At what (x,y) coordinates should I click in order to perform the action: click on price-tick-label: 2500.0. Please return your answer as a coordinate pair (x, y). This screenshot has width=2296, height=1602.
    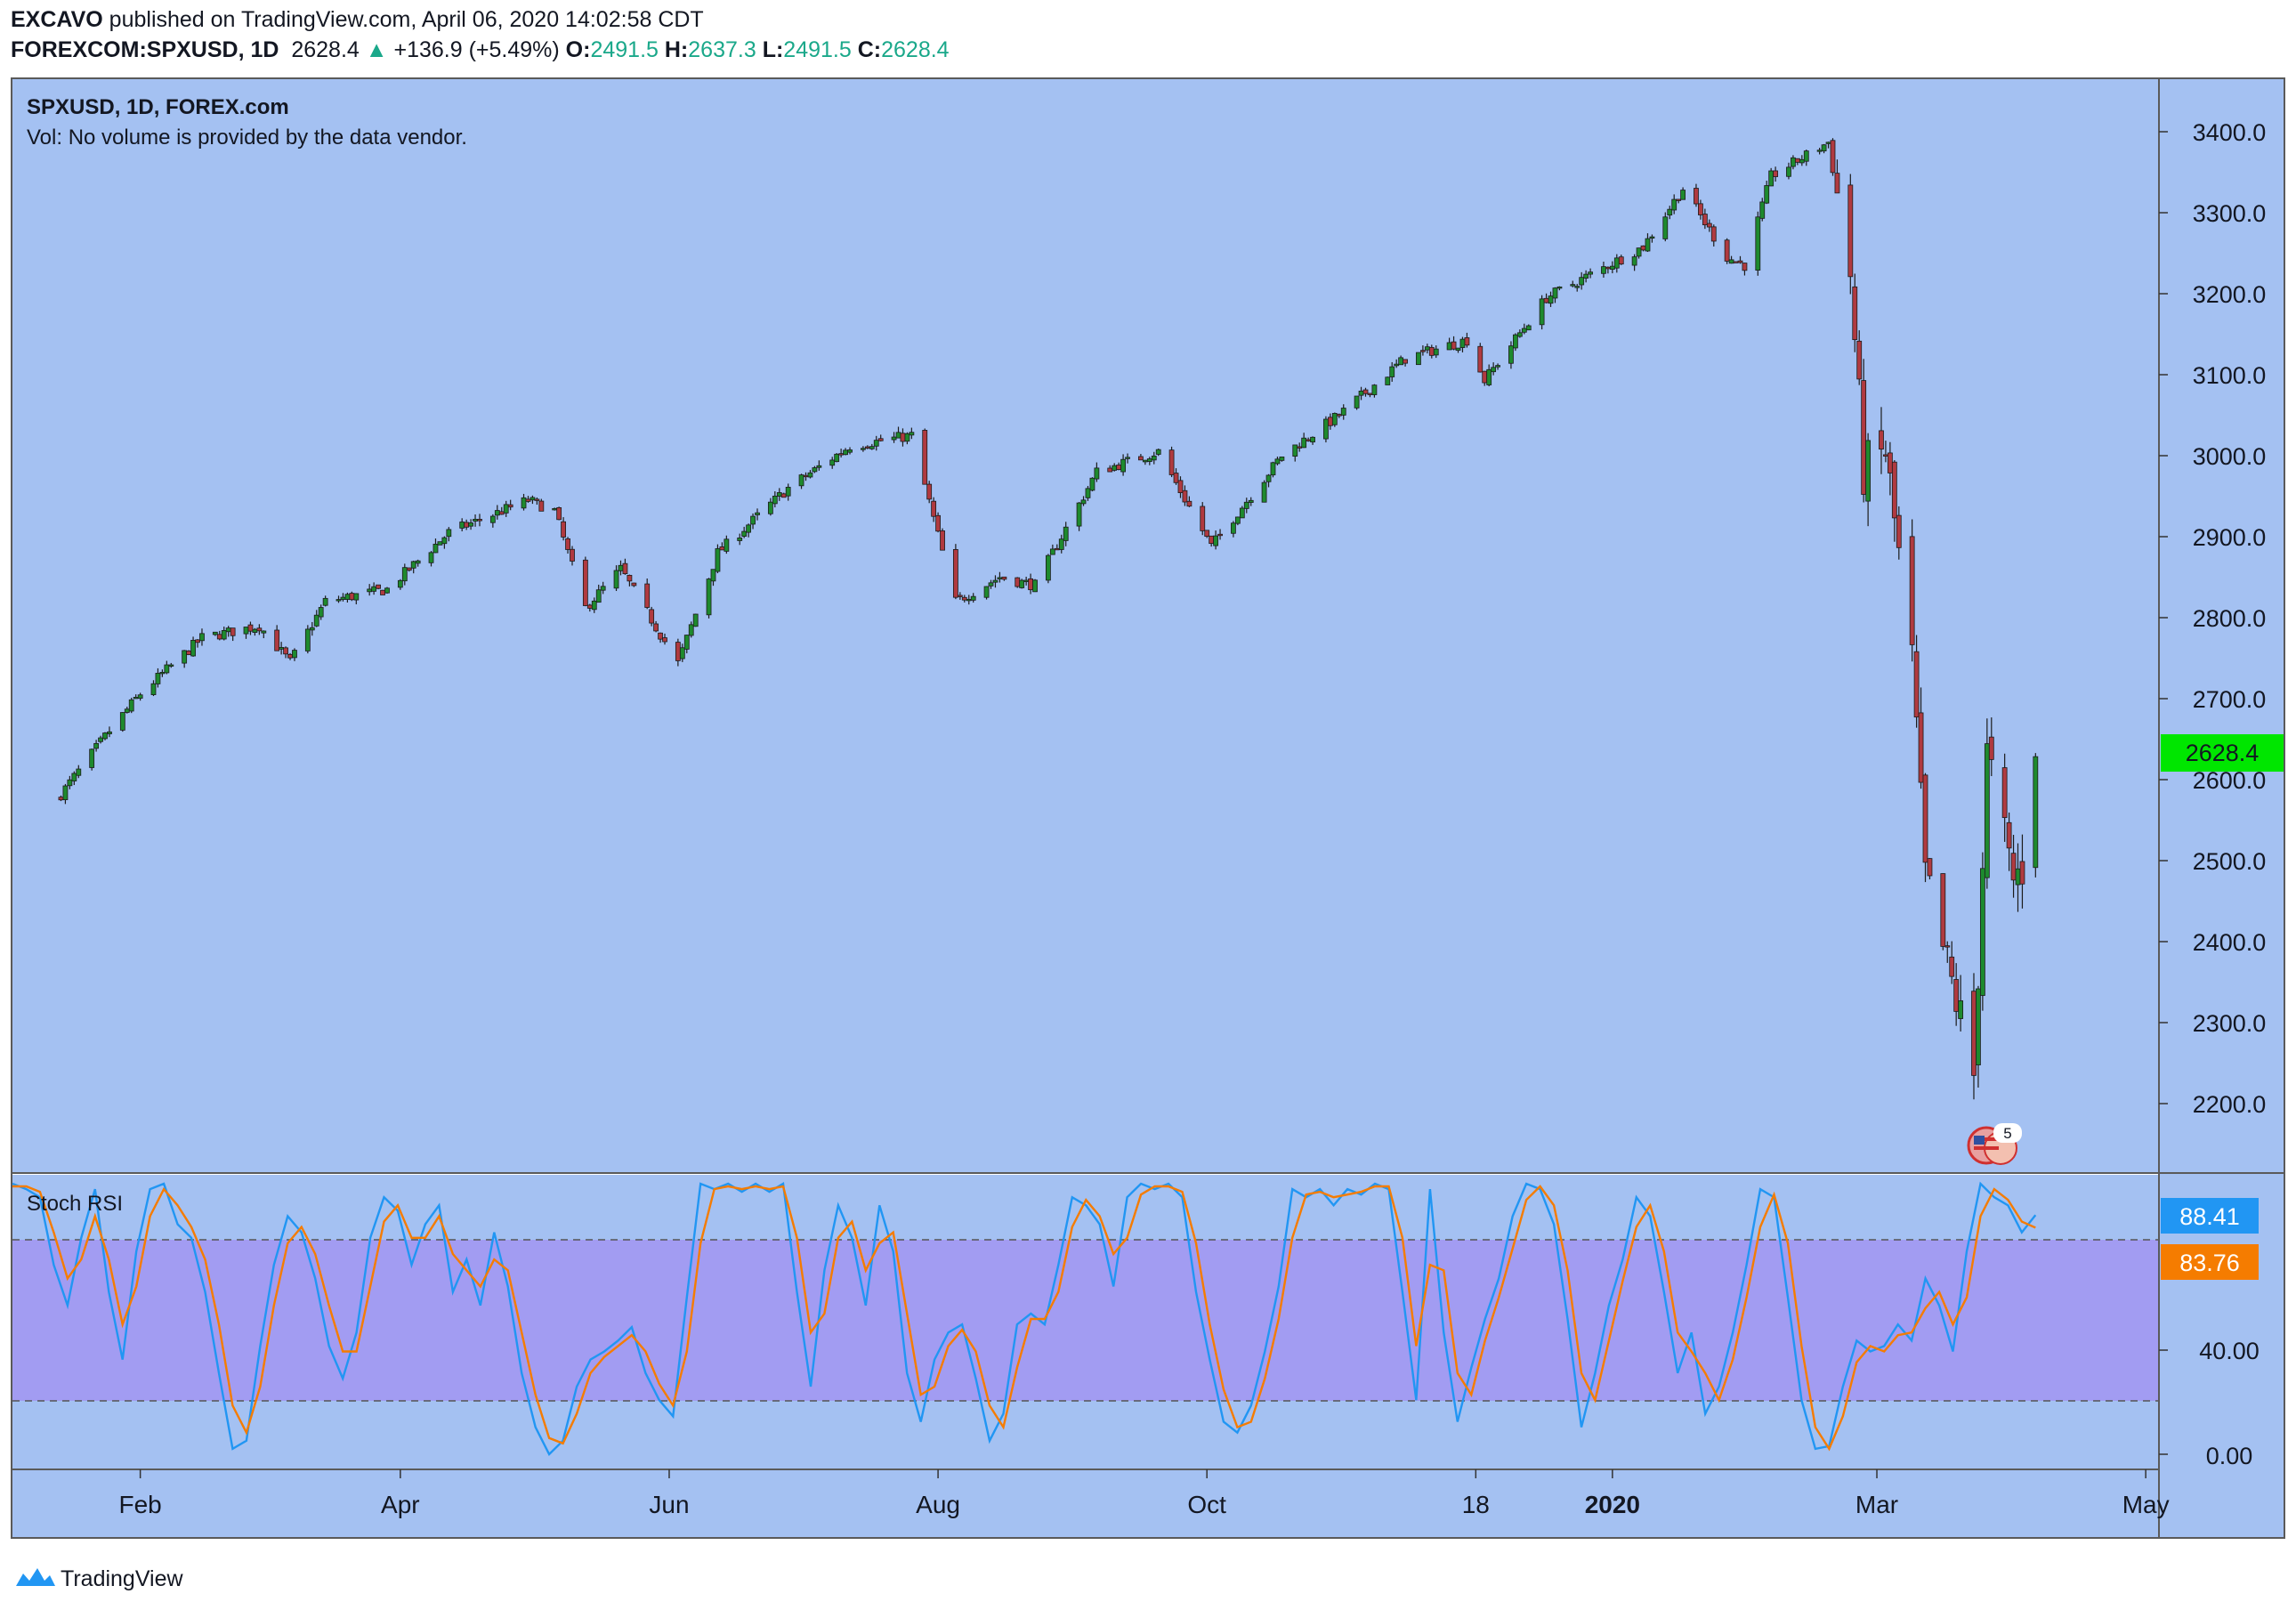
    Looking at the image, I should click on (2230, 862).